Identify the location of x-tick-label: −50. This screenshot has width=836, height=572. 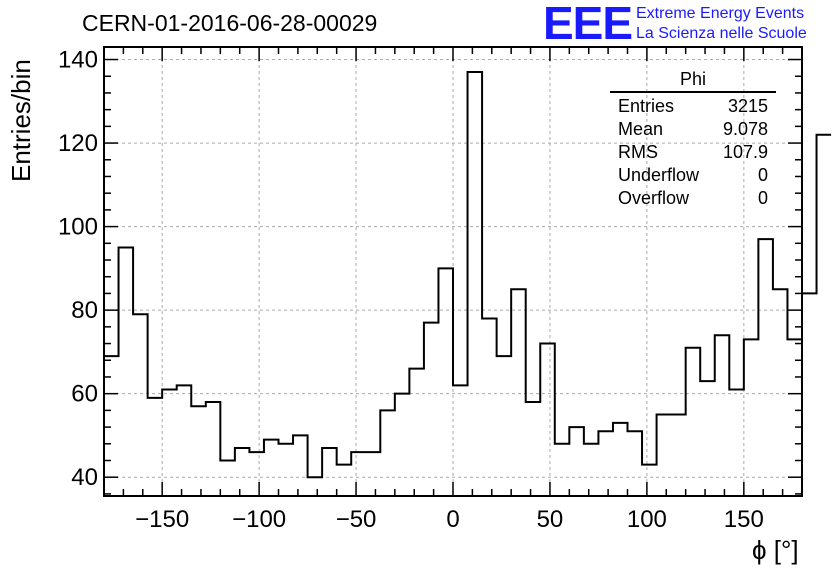
(356, 519).